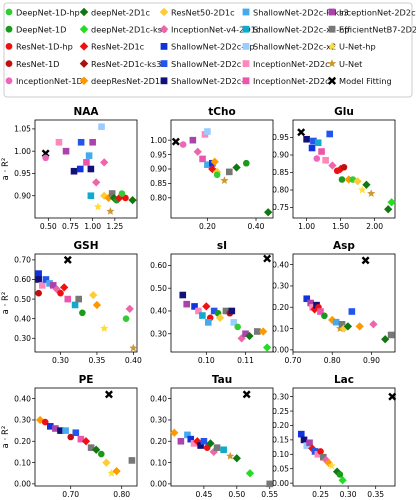 The image size is (416, 500). Describe the element at coordinates (158, 183) in the screenshot. I see `y-tick-label: 0.85` at that location.